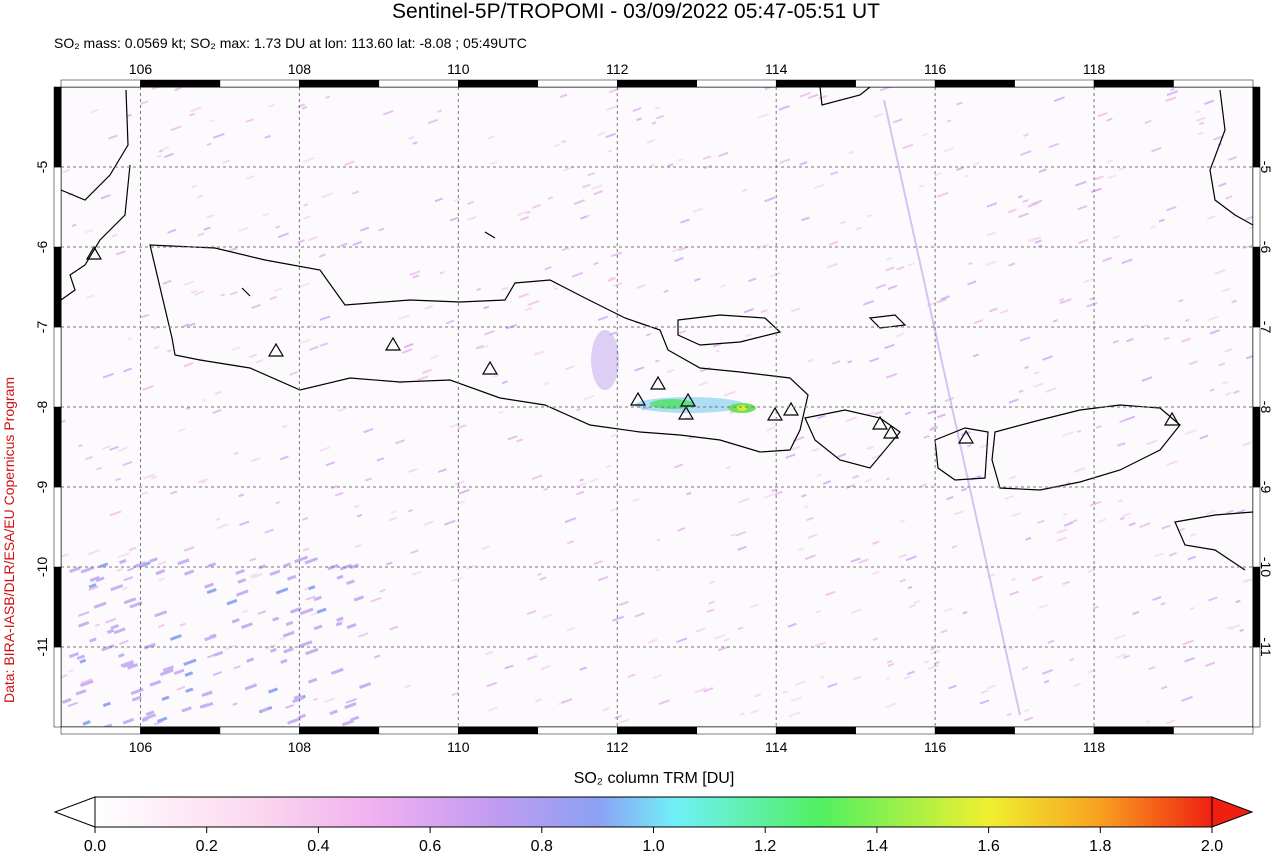 Image resolution: width=1272 pixels, height=858 pixels. Describe the element at coordinates (776, 69) in the screenshot. I see `x-tick-label: 114` at that location.